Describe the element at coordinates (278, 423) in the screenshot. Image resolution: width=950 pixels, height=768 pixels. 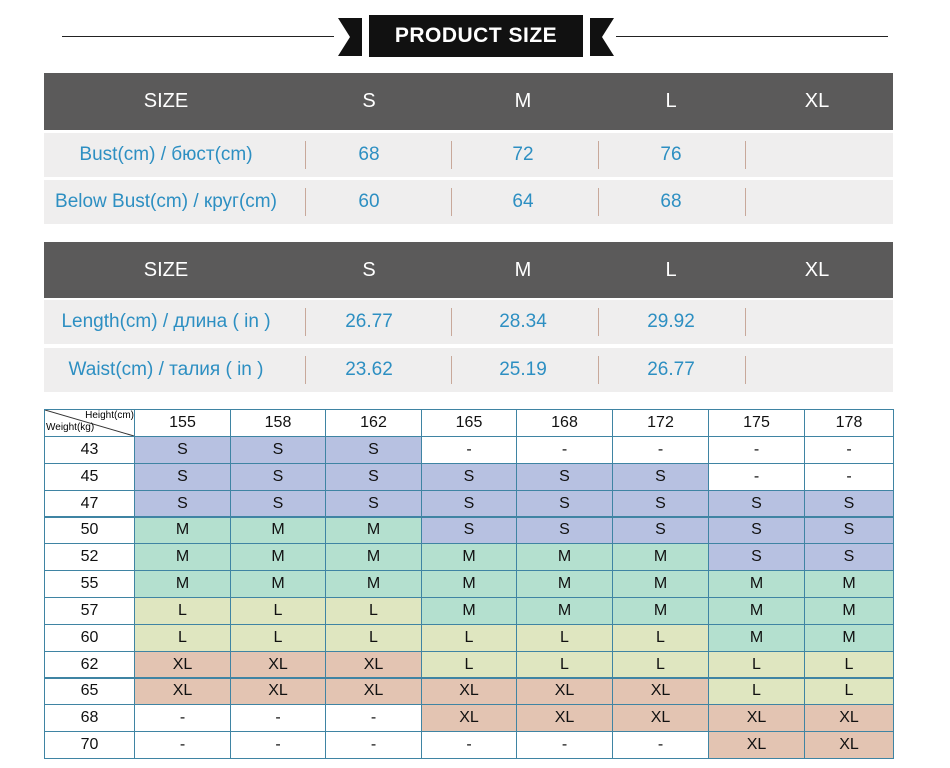
I see `height-header: 158` at that location.